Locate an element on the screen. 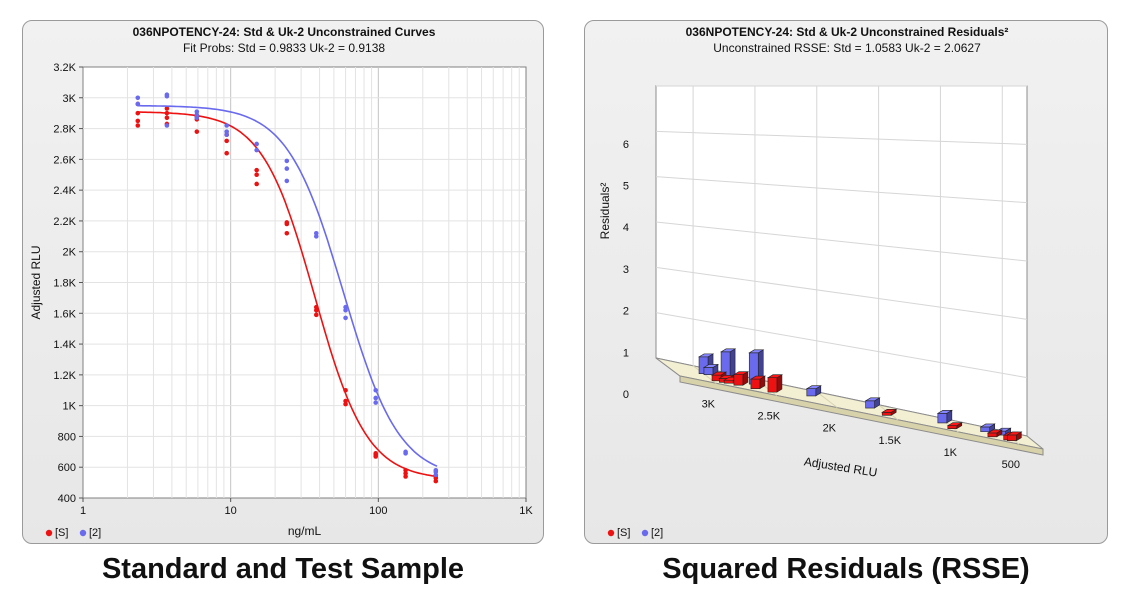 This screenshot has width=1128, height=606. caption-residuals: Squared Residuals (RSSE) is located at coordinates (846, 569).